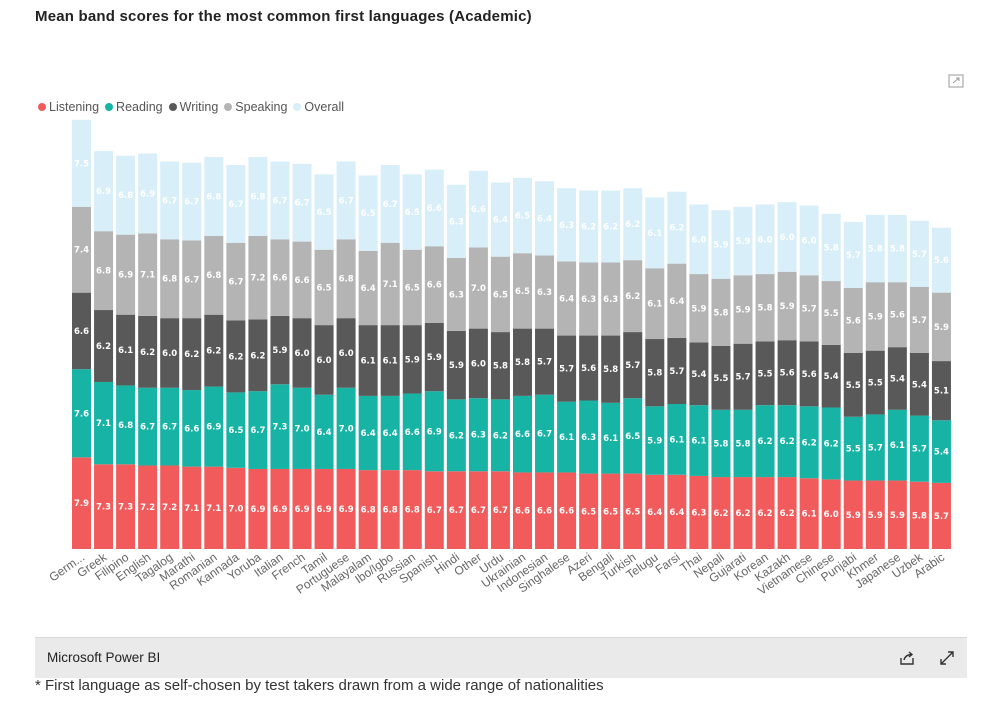 Image resolution: width=1007 pixels, height=708 pixels. I want to click on legend-item-overall: Overall, so click(318, 107).